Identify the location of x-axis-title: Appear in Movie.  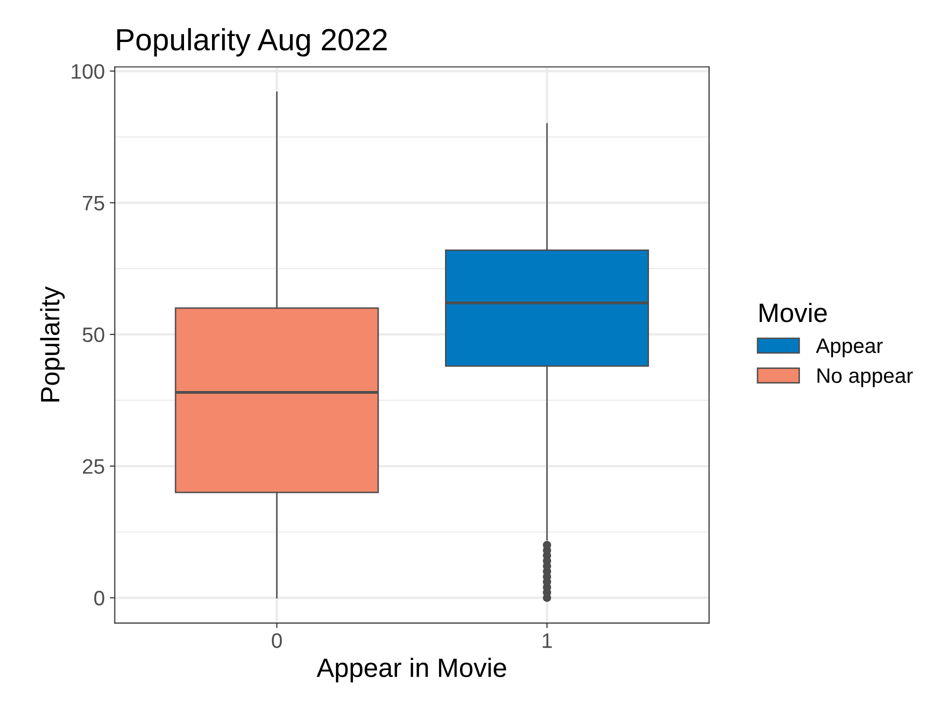
(411, 670).